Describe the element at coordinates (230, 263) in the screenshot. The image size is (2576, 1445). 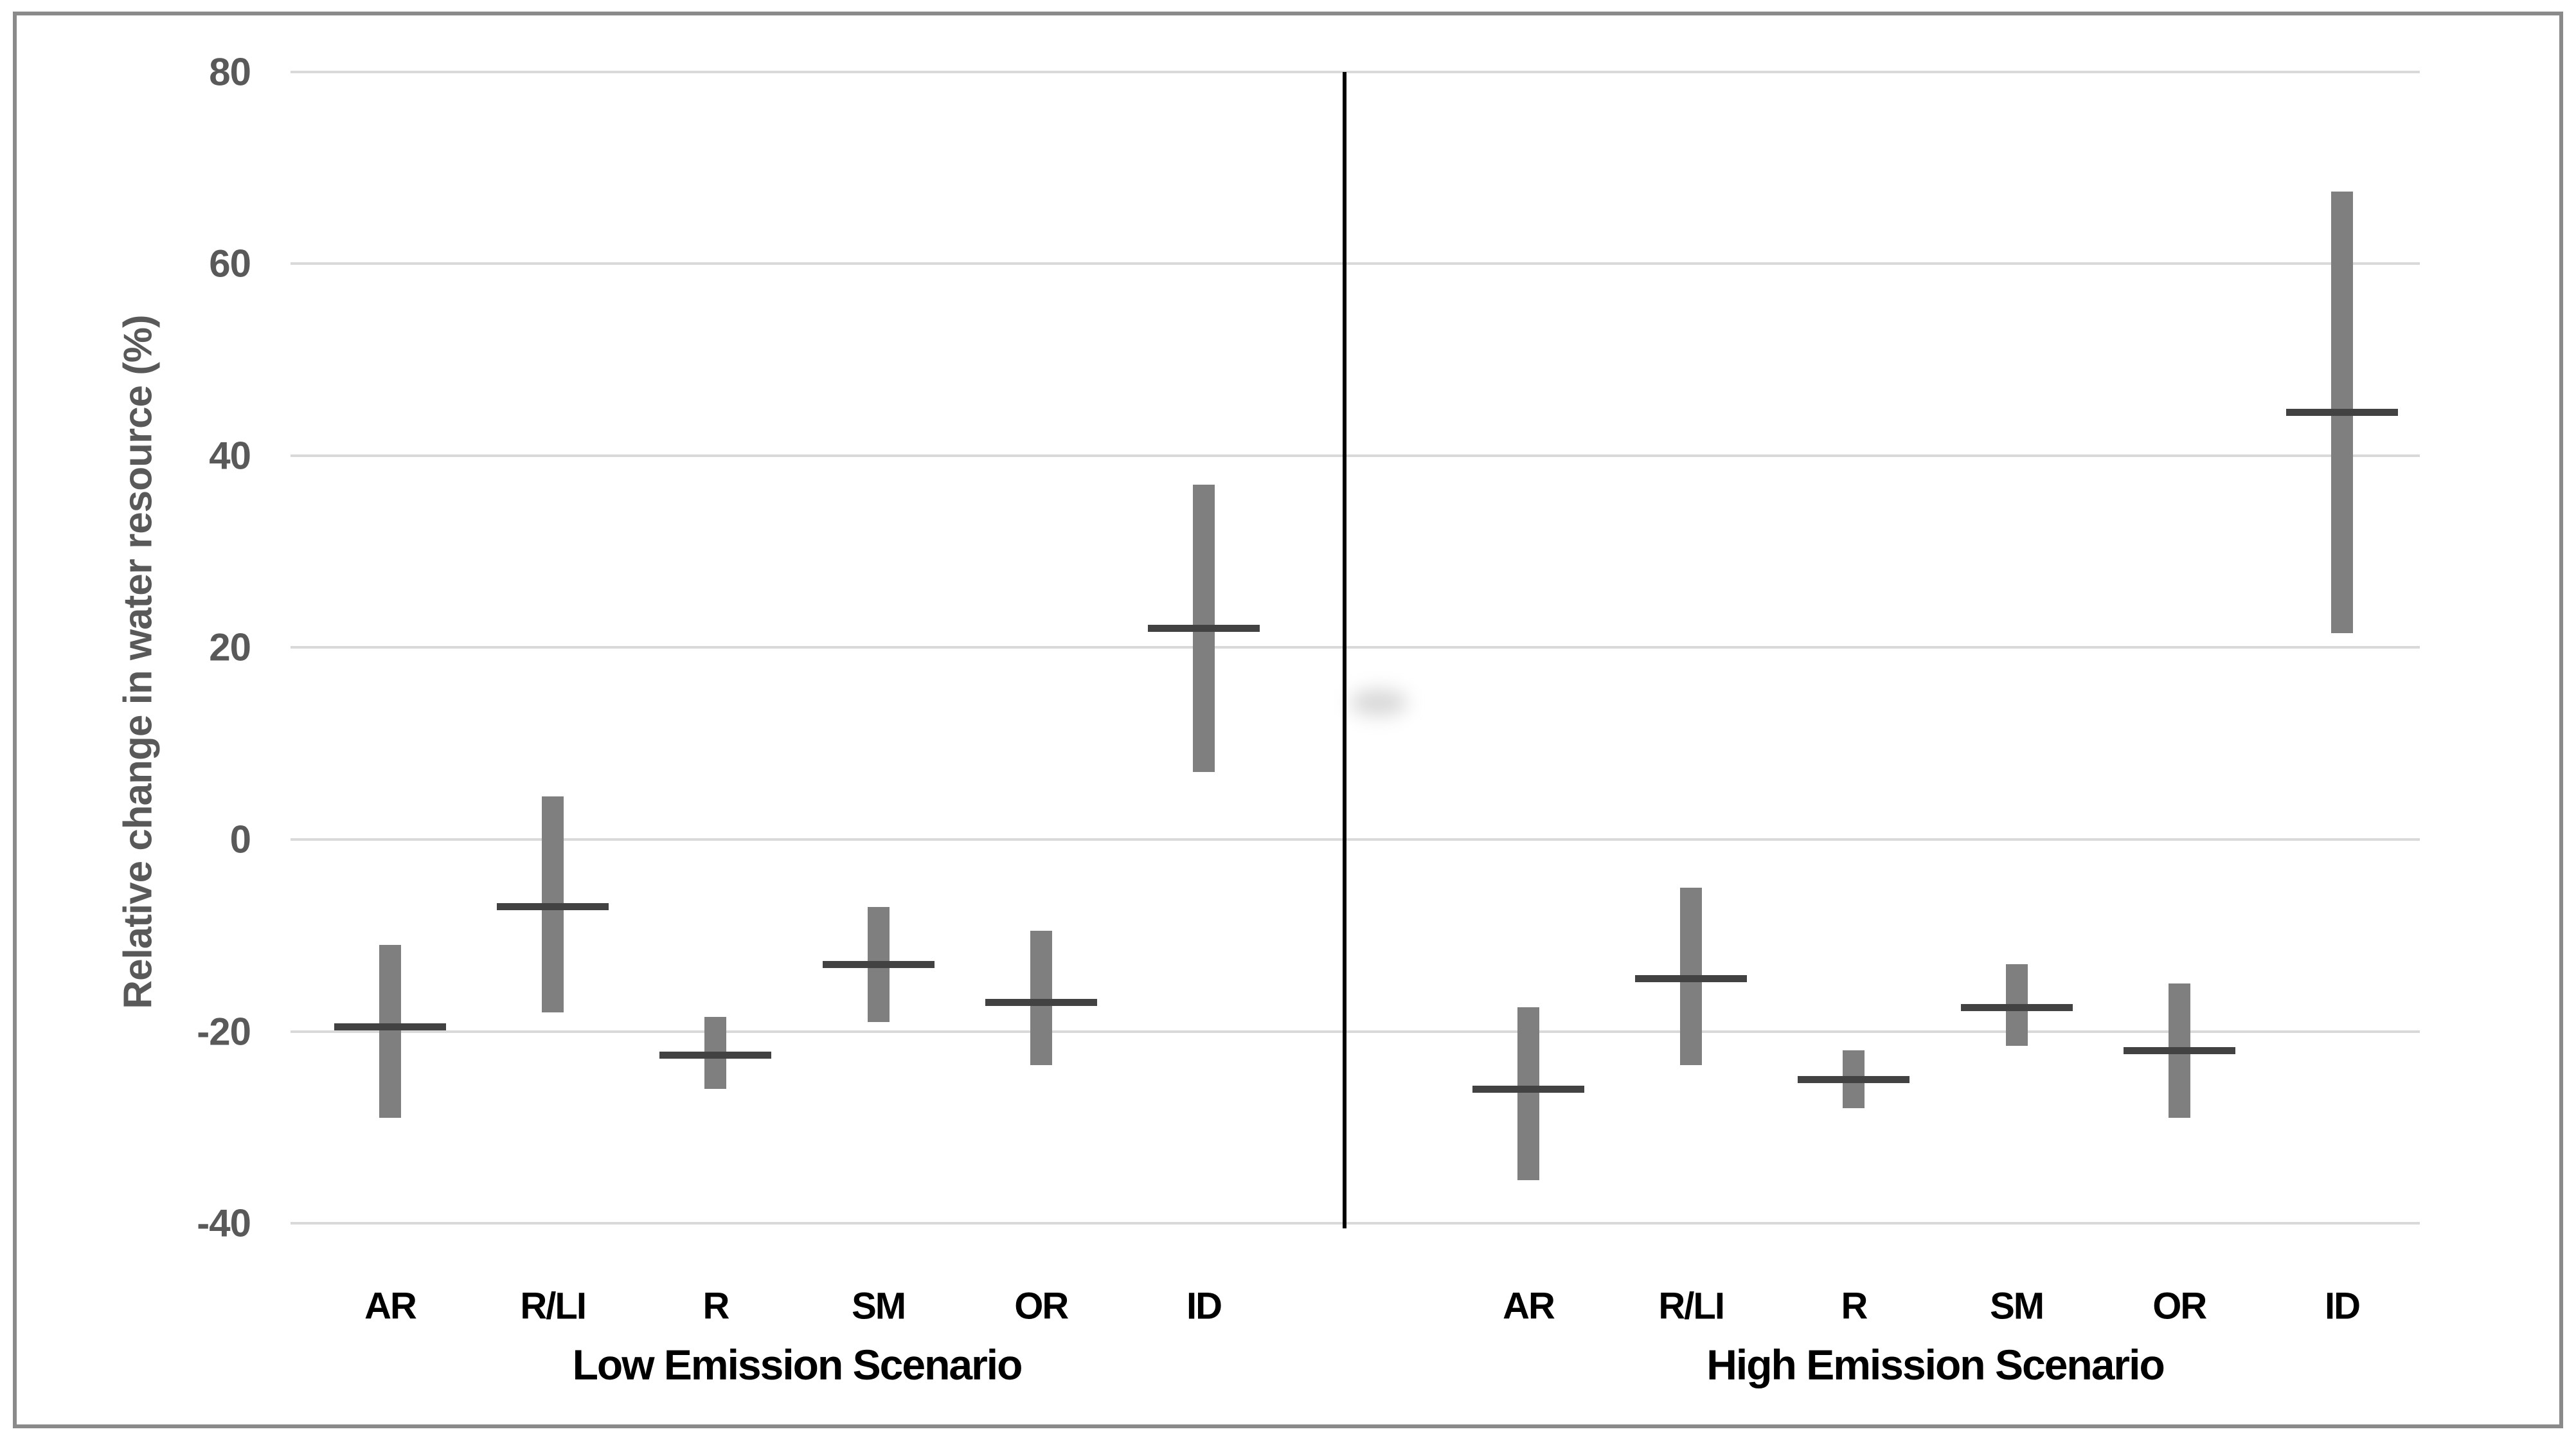
I see `y-tick-label: 60` at that location.